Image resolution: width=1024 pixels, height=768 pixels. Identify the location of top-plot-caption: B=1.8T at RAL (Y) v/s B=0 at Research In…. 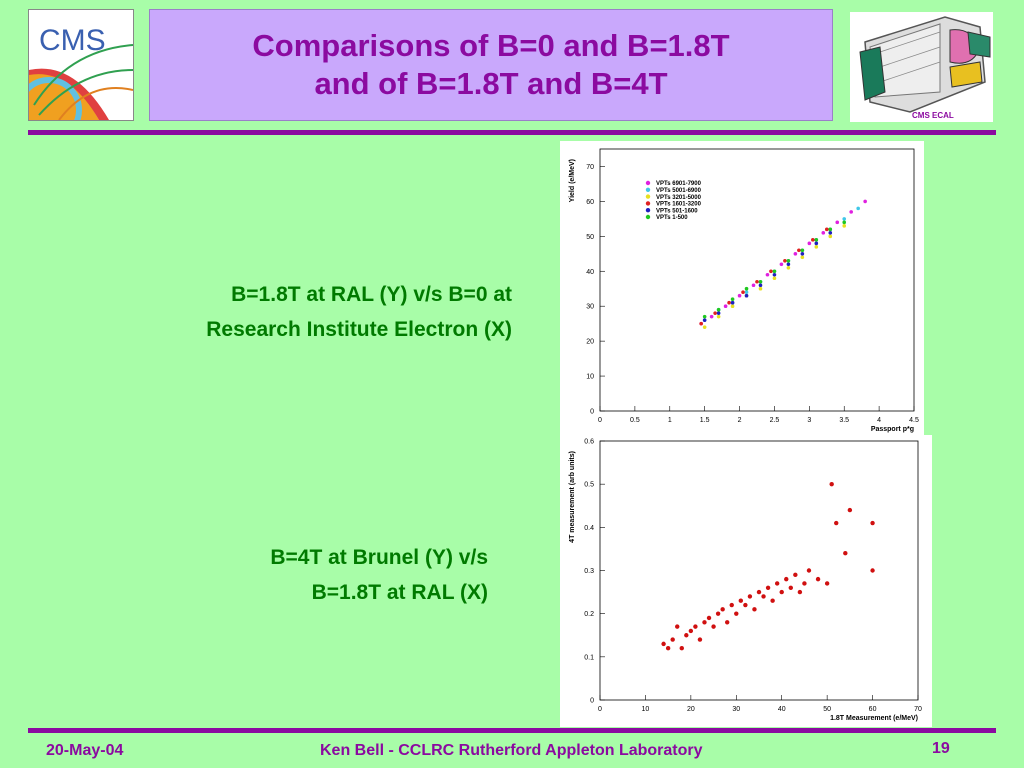
(296, 312).